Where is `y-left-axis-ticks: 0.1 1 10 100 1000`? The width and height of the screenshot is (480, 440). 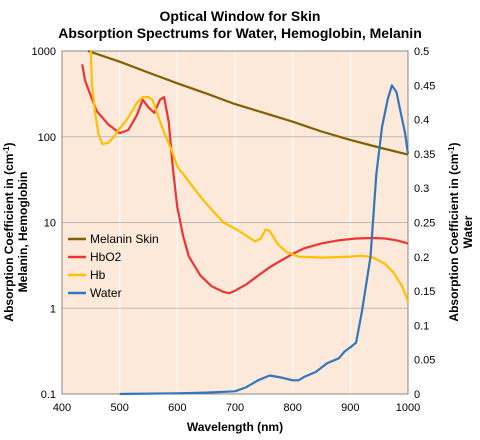
y-left-axis-ticks: 0.1 1 10 100 1000 is located at coordinates (44, 223).